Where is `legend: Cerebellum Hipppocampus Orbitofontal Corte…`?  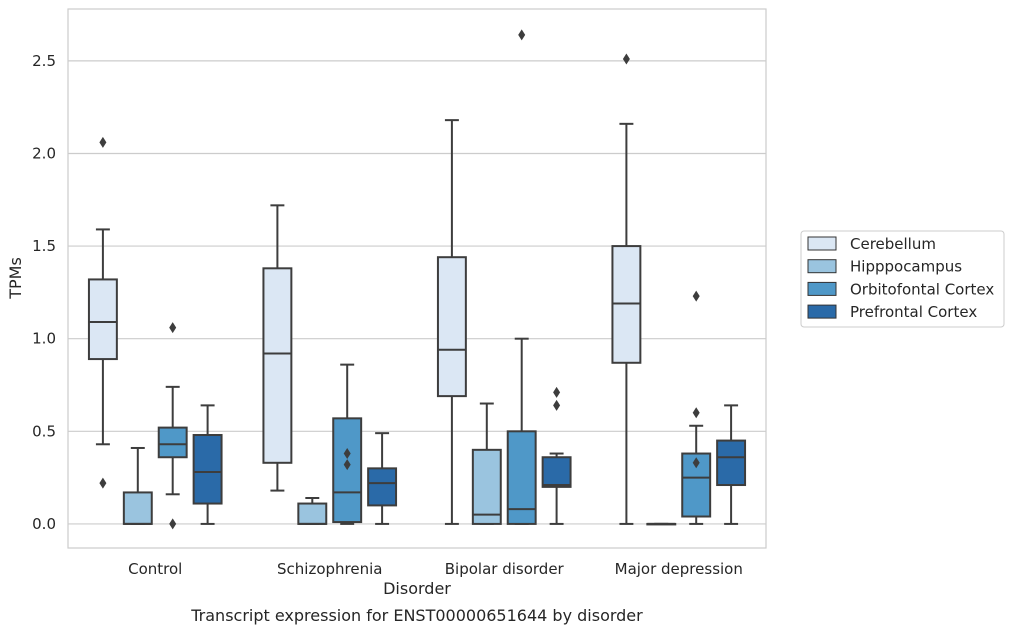
legend: Cerebellum Hipppocampus Orbitofontal Corte… is located at coordinates (902, 279).